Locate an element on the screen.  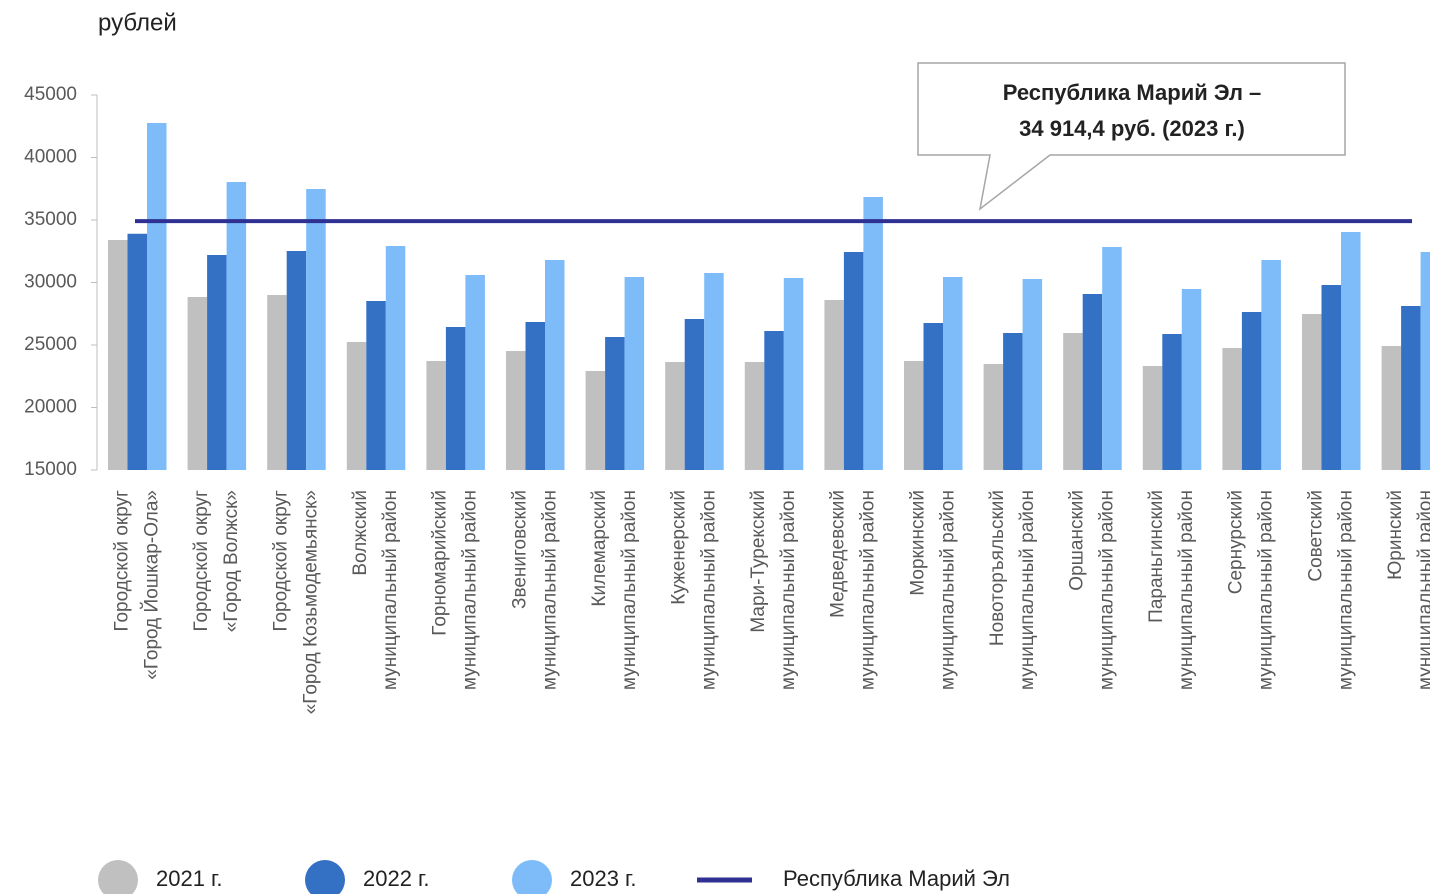
x-tick-label-group: Оршанский муниципальный район is located at coordinates (1091, 590).